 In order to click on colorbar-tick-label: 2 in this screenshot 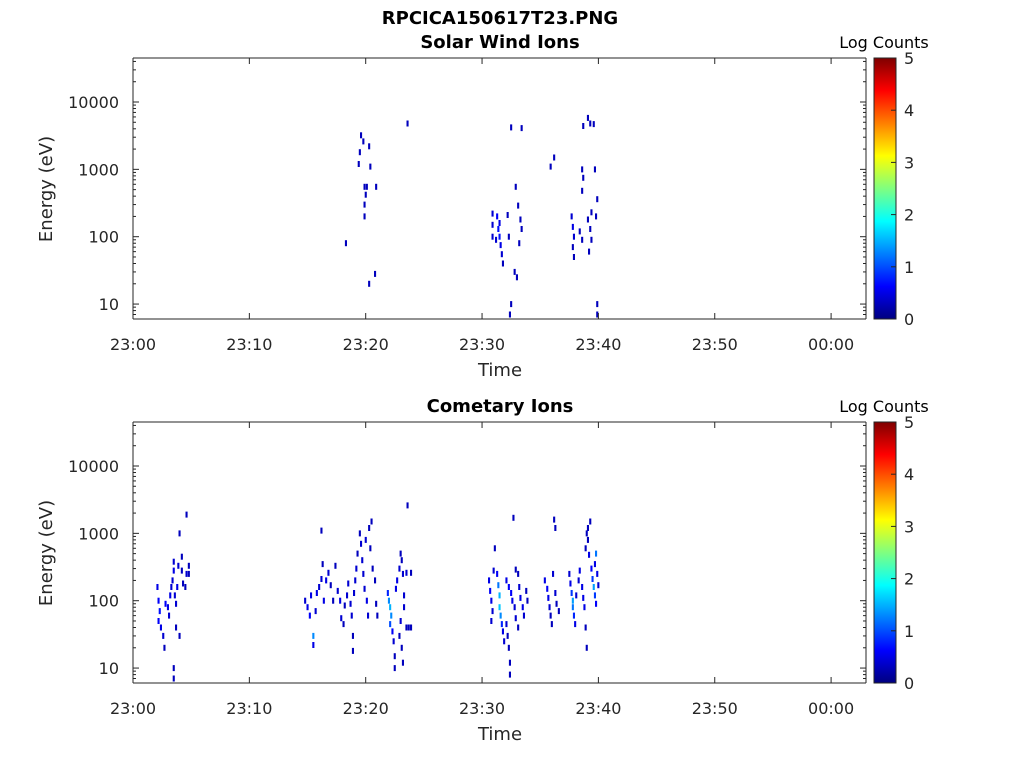, I will do `click(909, 215)`.